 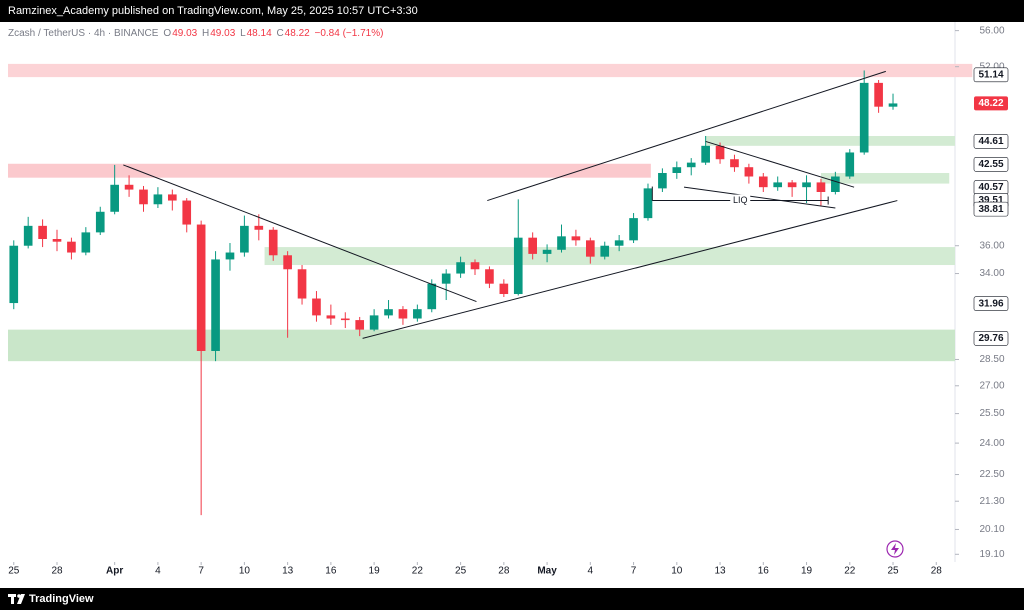 I want to click on price-badge-label: 42.55, so click(x=990, y=164).